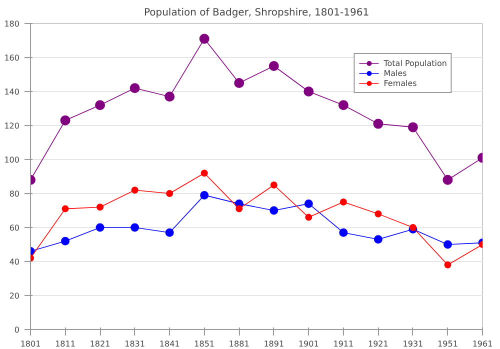 The height and width of the screenshot is (349, 500). Describe the element at coordinates (14, 262) in the screenshot. I see `y-tick-label: 40` at that location.